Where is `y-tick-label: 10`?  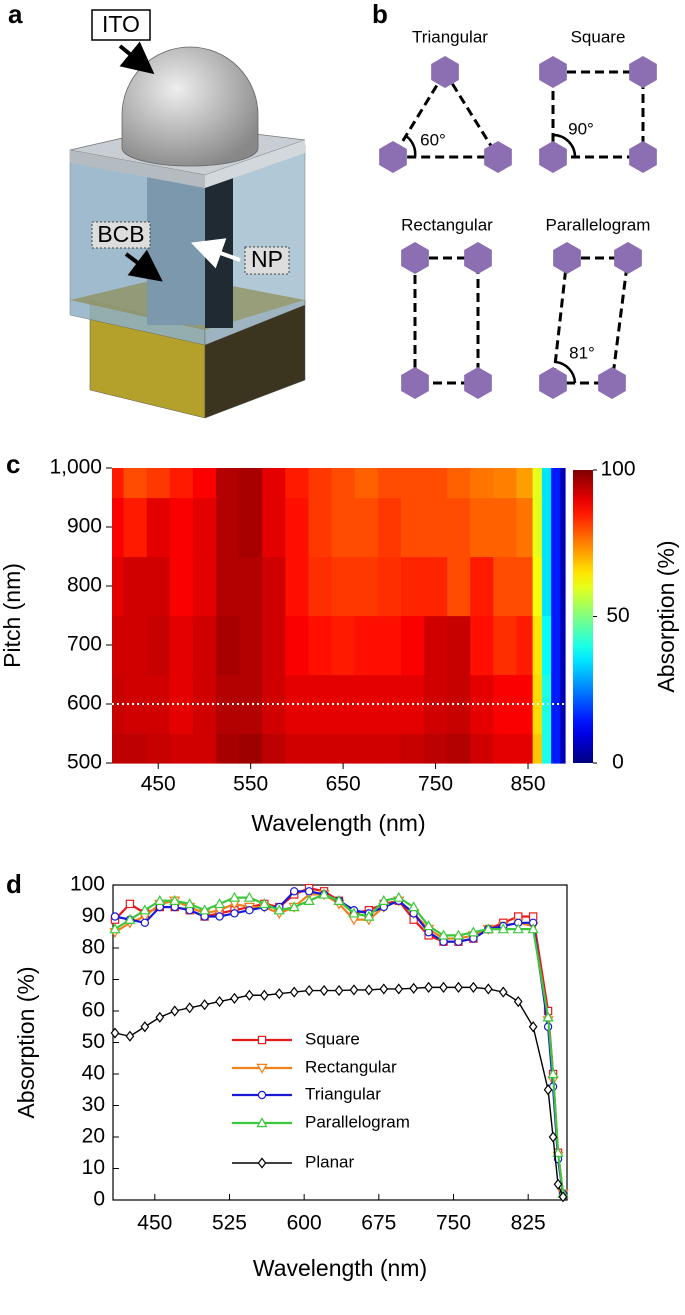 y-tick-label: 10 is located at coordinates (93, 1167).